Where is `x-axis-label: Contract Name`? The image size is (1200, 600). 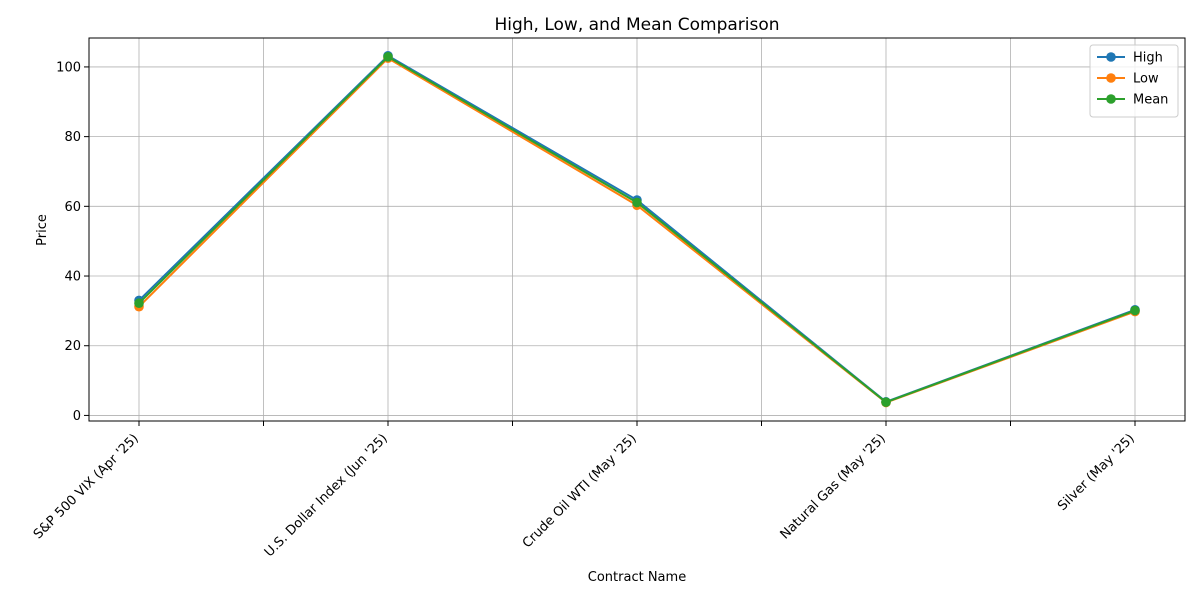 x-axis-label: Contract Name is located at coordinates (637, 577).